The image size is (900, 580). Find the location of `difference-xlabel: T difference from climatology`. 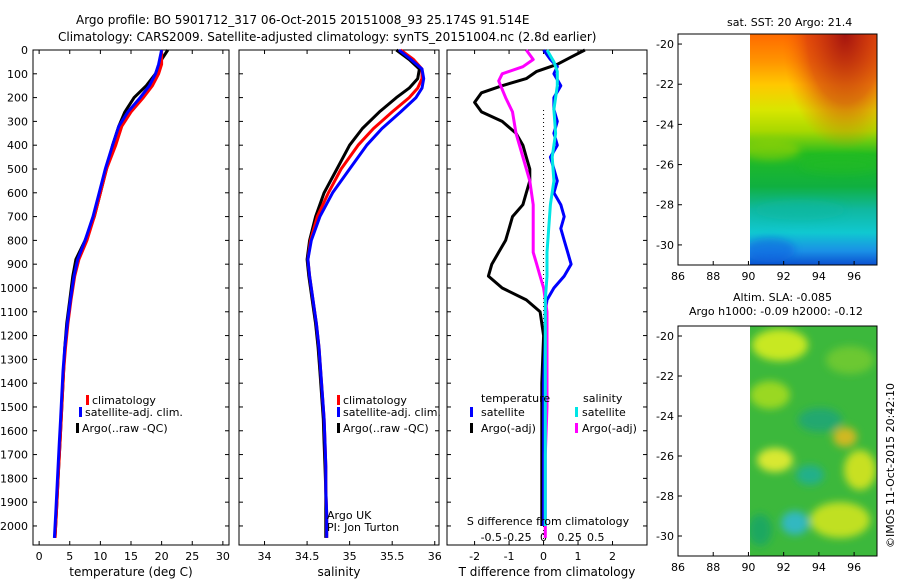

difference-xlabel: T difference from climatology is located at coordinates (547, 572).